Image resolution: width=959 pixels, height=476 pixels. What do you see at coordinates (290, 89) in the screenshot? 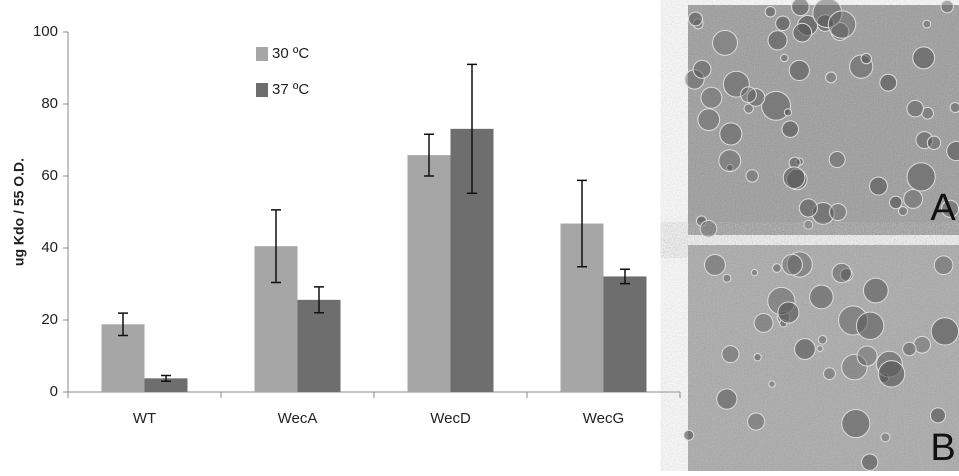
I see `legend-label: 37 ºC` at bounding box center [290, 89].